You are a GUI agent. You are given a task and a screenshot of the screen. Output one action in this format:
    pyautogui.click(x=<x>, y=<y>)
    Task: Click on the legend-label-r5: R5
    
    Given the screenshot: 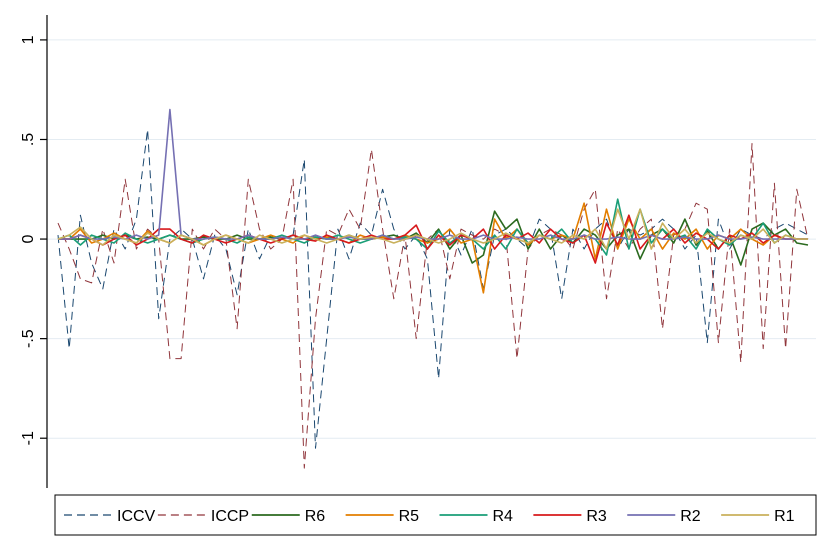 What is the action you would take?
    pyautogui.click(x=409, y=516)
    